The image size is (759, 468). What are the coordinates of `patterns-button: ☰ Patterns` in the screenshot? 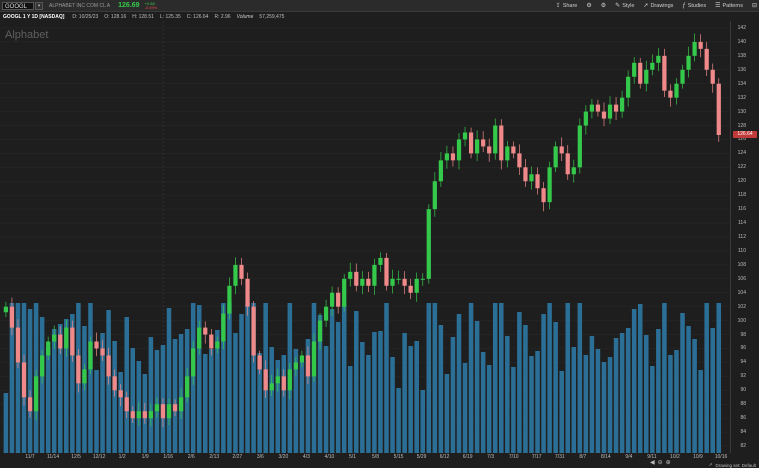 It's located at (729, 6).